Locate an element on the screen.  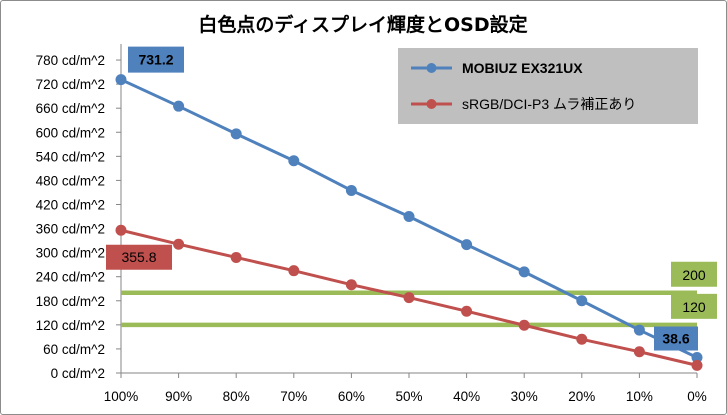
x-tick-label: 50% is located at coordinates (408, 396).